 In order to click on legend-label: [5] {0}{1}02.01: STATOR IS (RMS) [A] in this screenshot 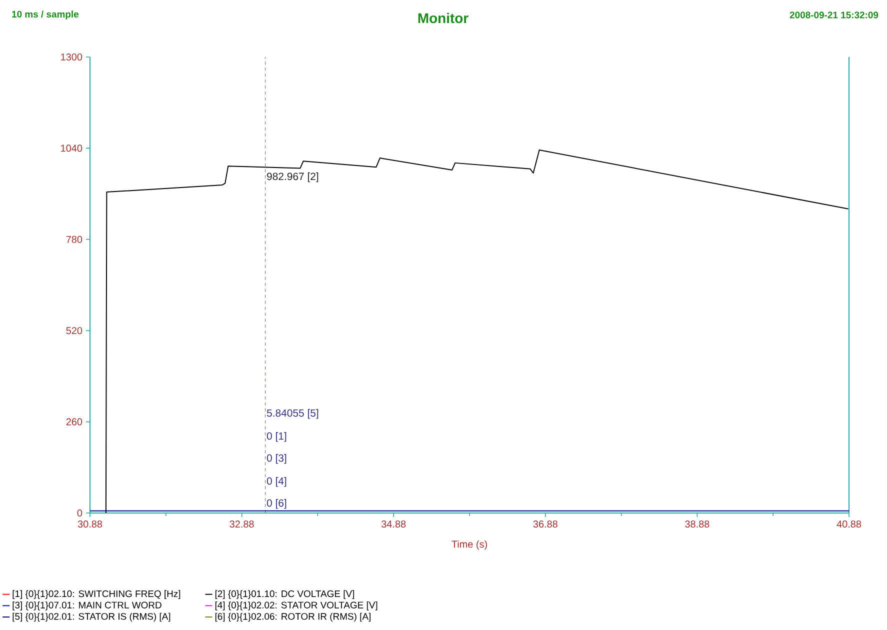, I will do `click(91, 617)`.